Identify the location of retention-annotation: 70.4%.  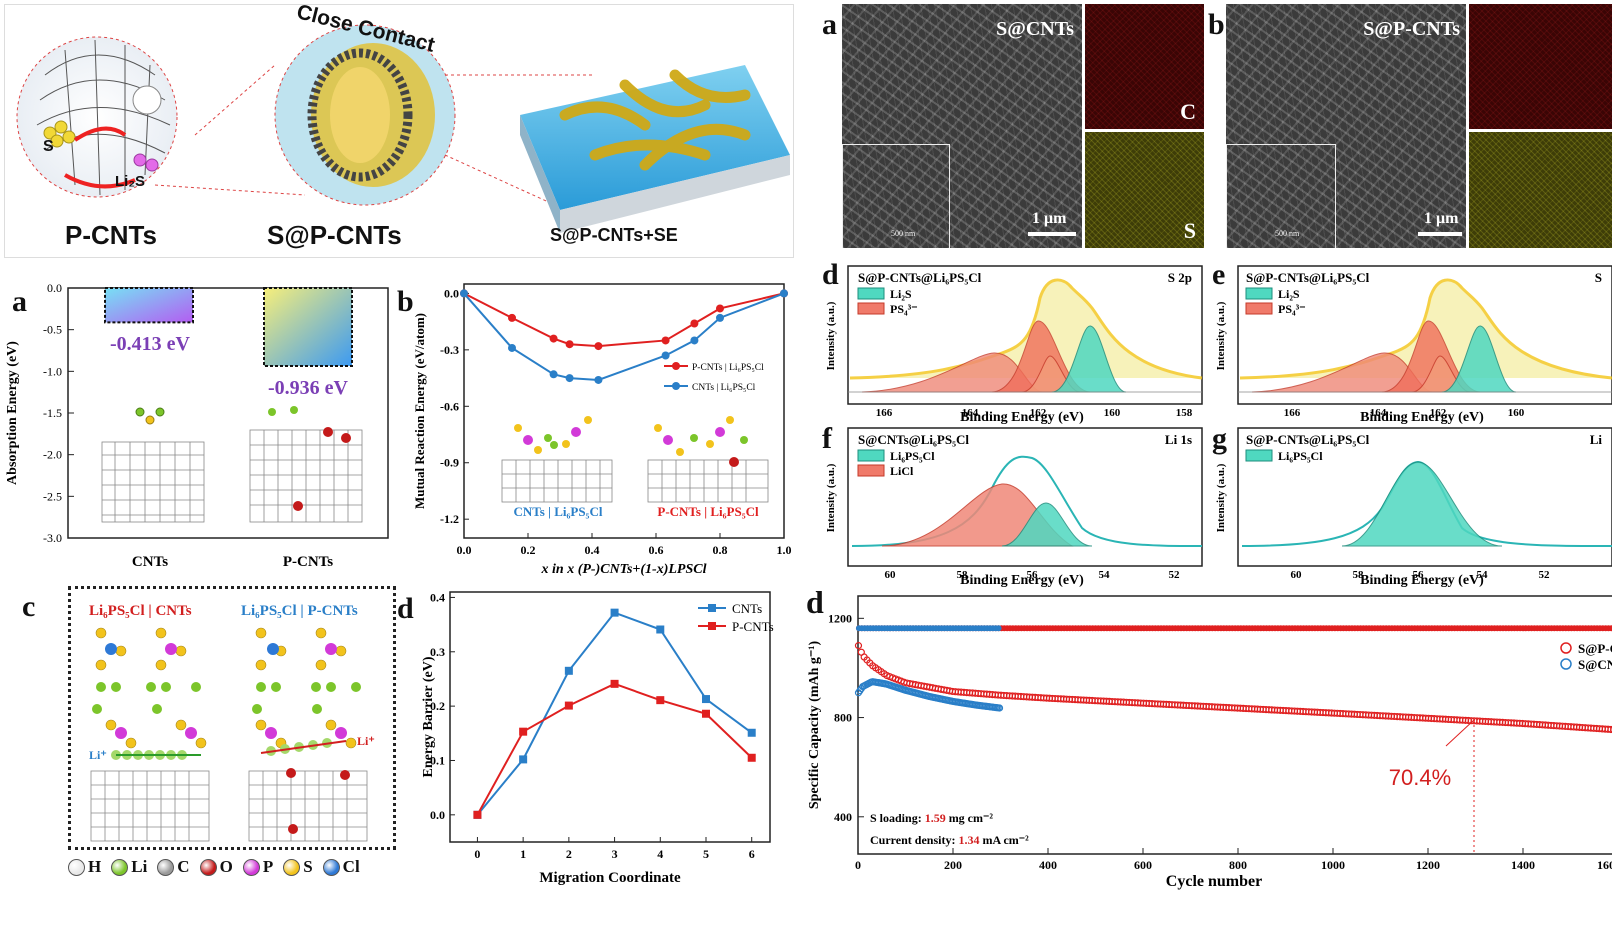
(1420, 777).